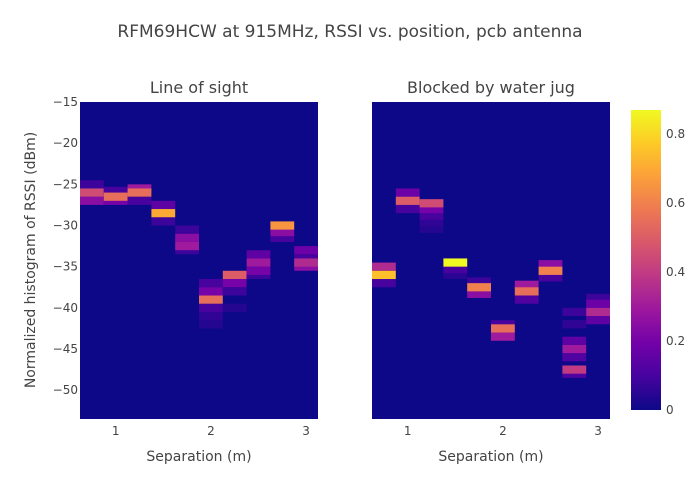 This screenshot has width=700, height=500. What do you see at coordinates (65, 226) in the screenshot?
I see `y-tick-label: −30` at bounding box center [65, 226].